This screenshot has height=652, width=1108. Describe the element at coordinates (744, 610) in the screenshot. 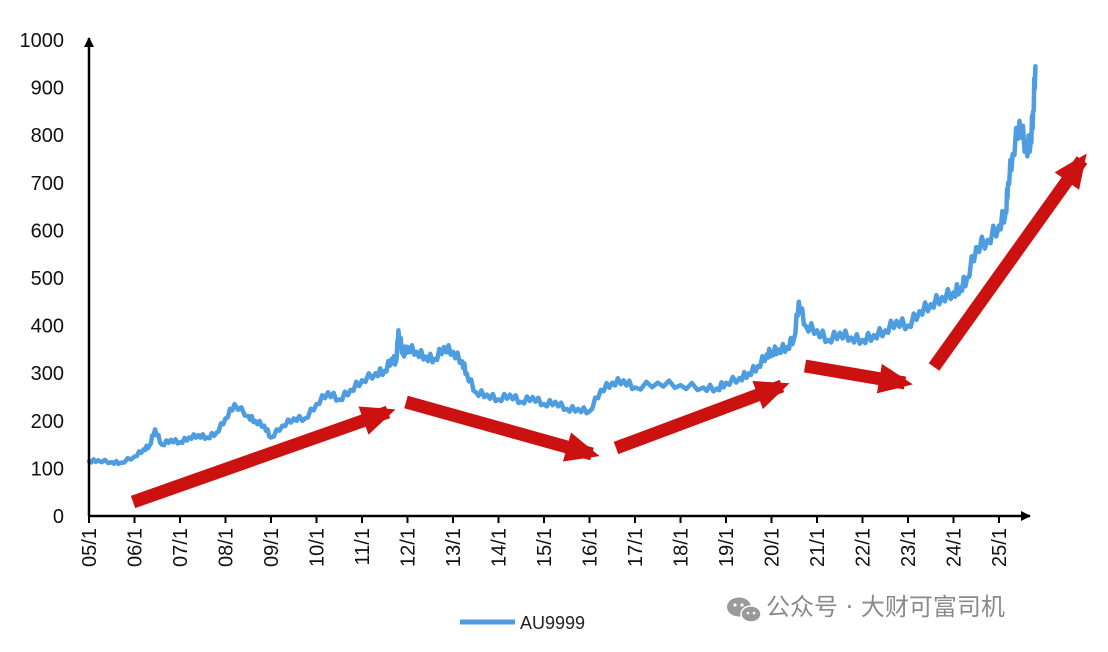

I see `wechat-icon` at that location.